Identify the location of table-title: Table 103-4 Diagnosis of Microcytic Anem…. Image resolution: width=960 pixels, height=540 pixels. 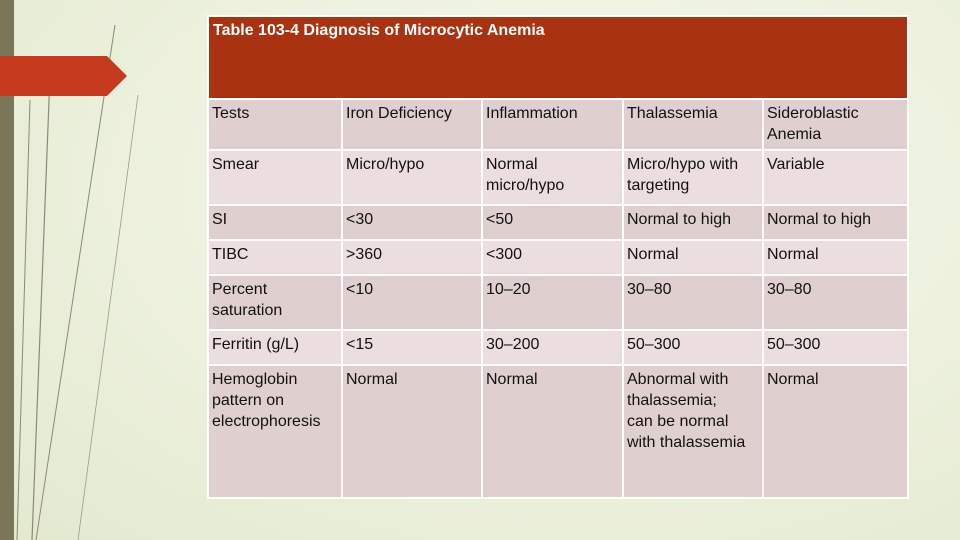
(558, 57).